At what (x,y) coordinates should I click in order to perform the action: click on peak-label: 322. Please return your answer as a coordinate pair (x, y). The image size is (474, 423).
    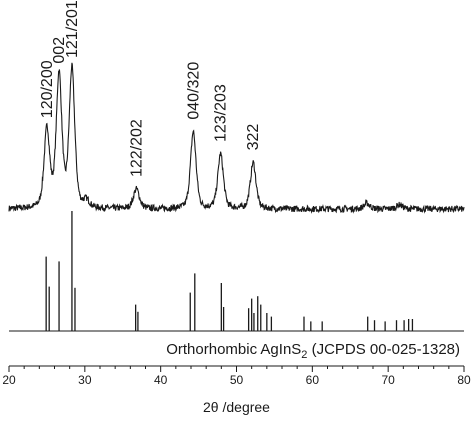
    Looking at the image, I should click on (253, 137).